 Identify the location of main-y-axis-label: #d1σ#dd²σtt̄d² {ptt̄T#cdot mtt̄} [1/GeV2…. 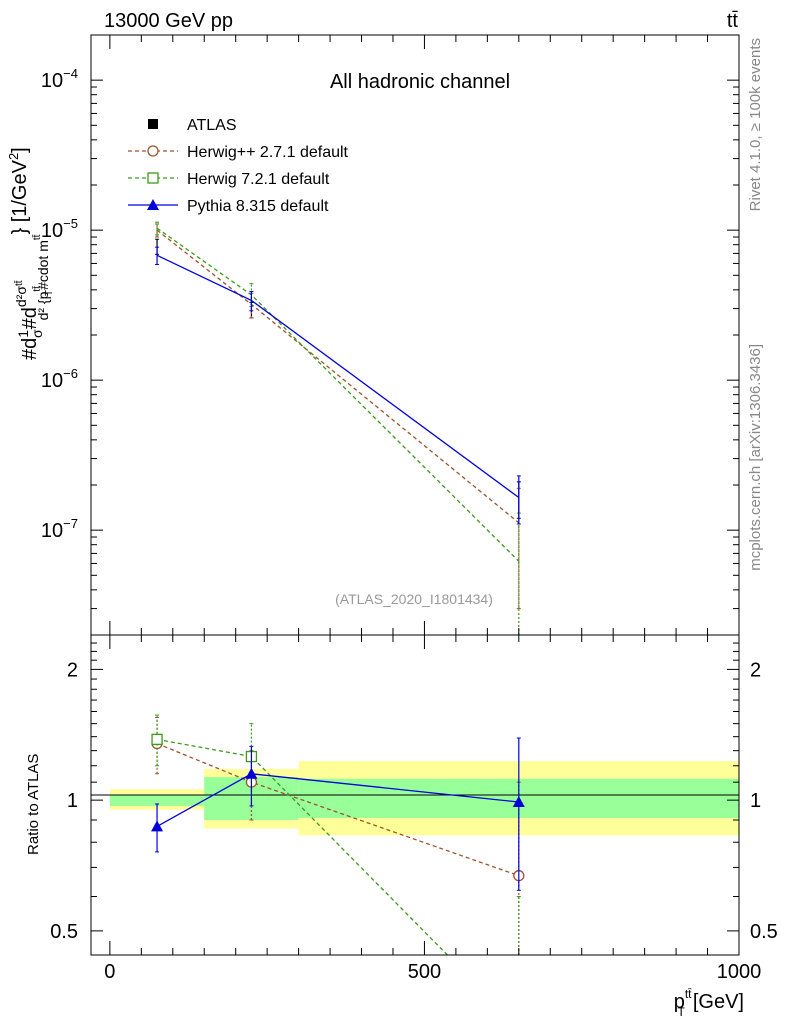
(30, 253).